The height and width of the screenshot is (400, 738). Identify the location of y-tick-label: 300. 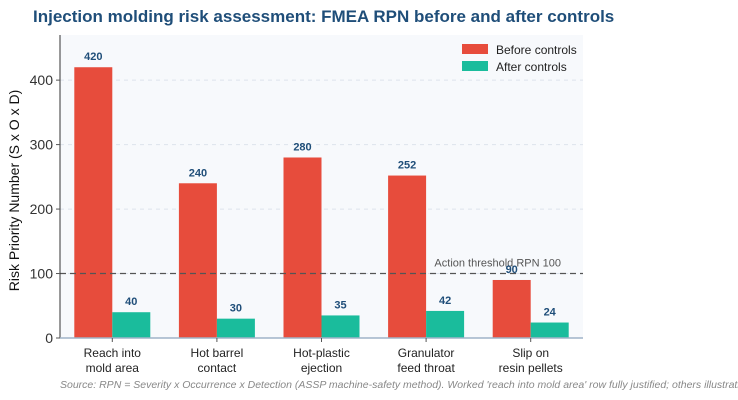
(42, 145).